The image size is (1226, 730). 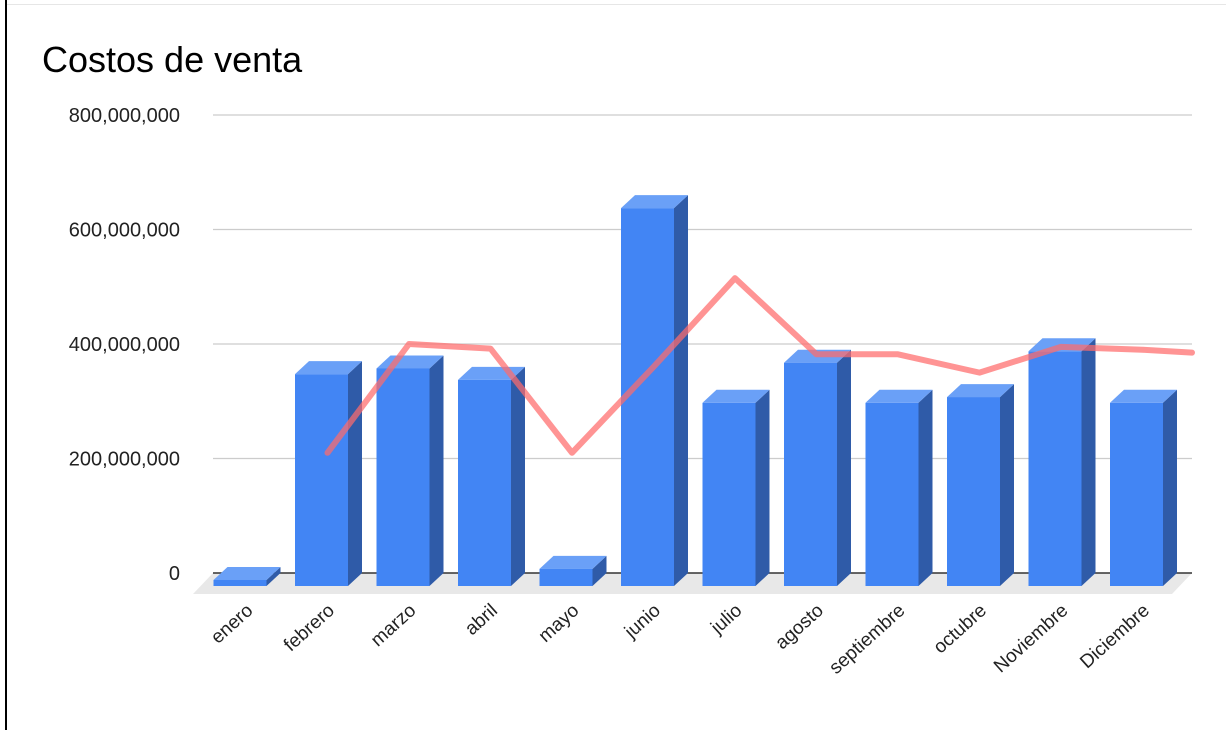 What do you see at coordinates (6, 365) in the screenshot?
I see `frame-left-border` at bounding box center [6, 365].